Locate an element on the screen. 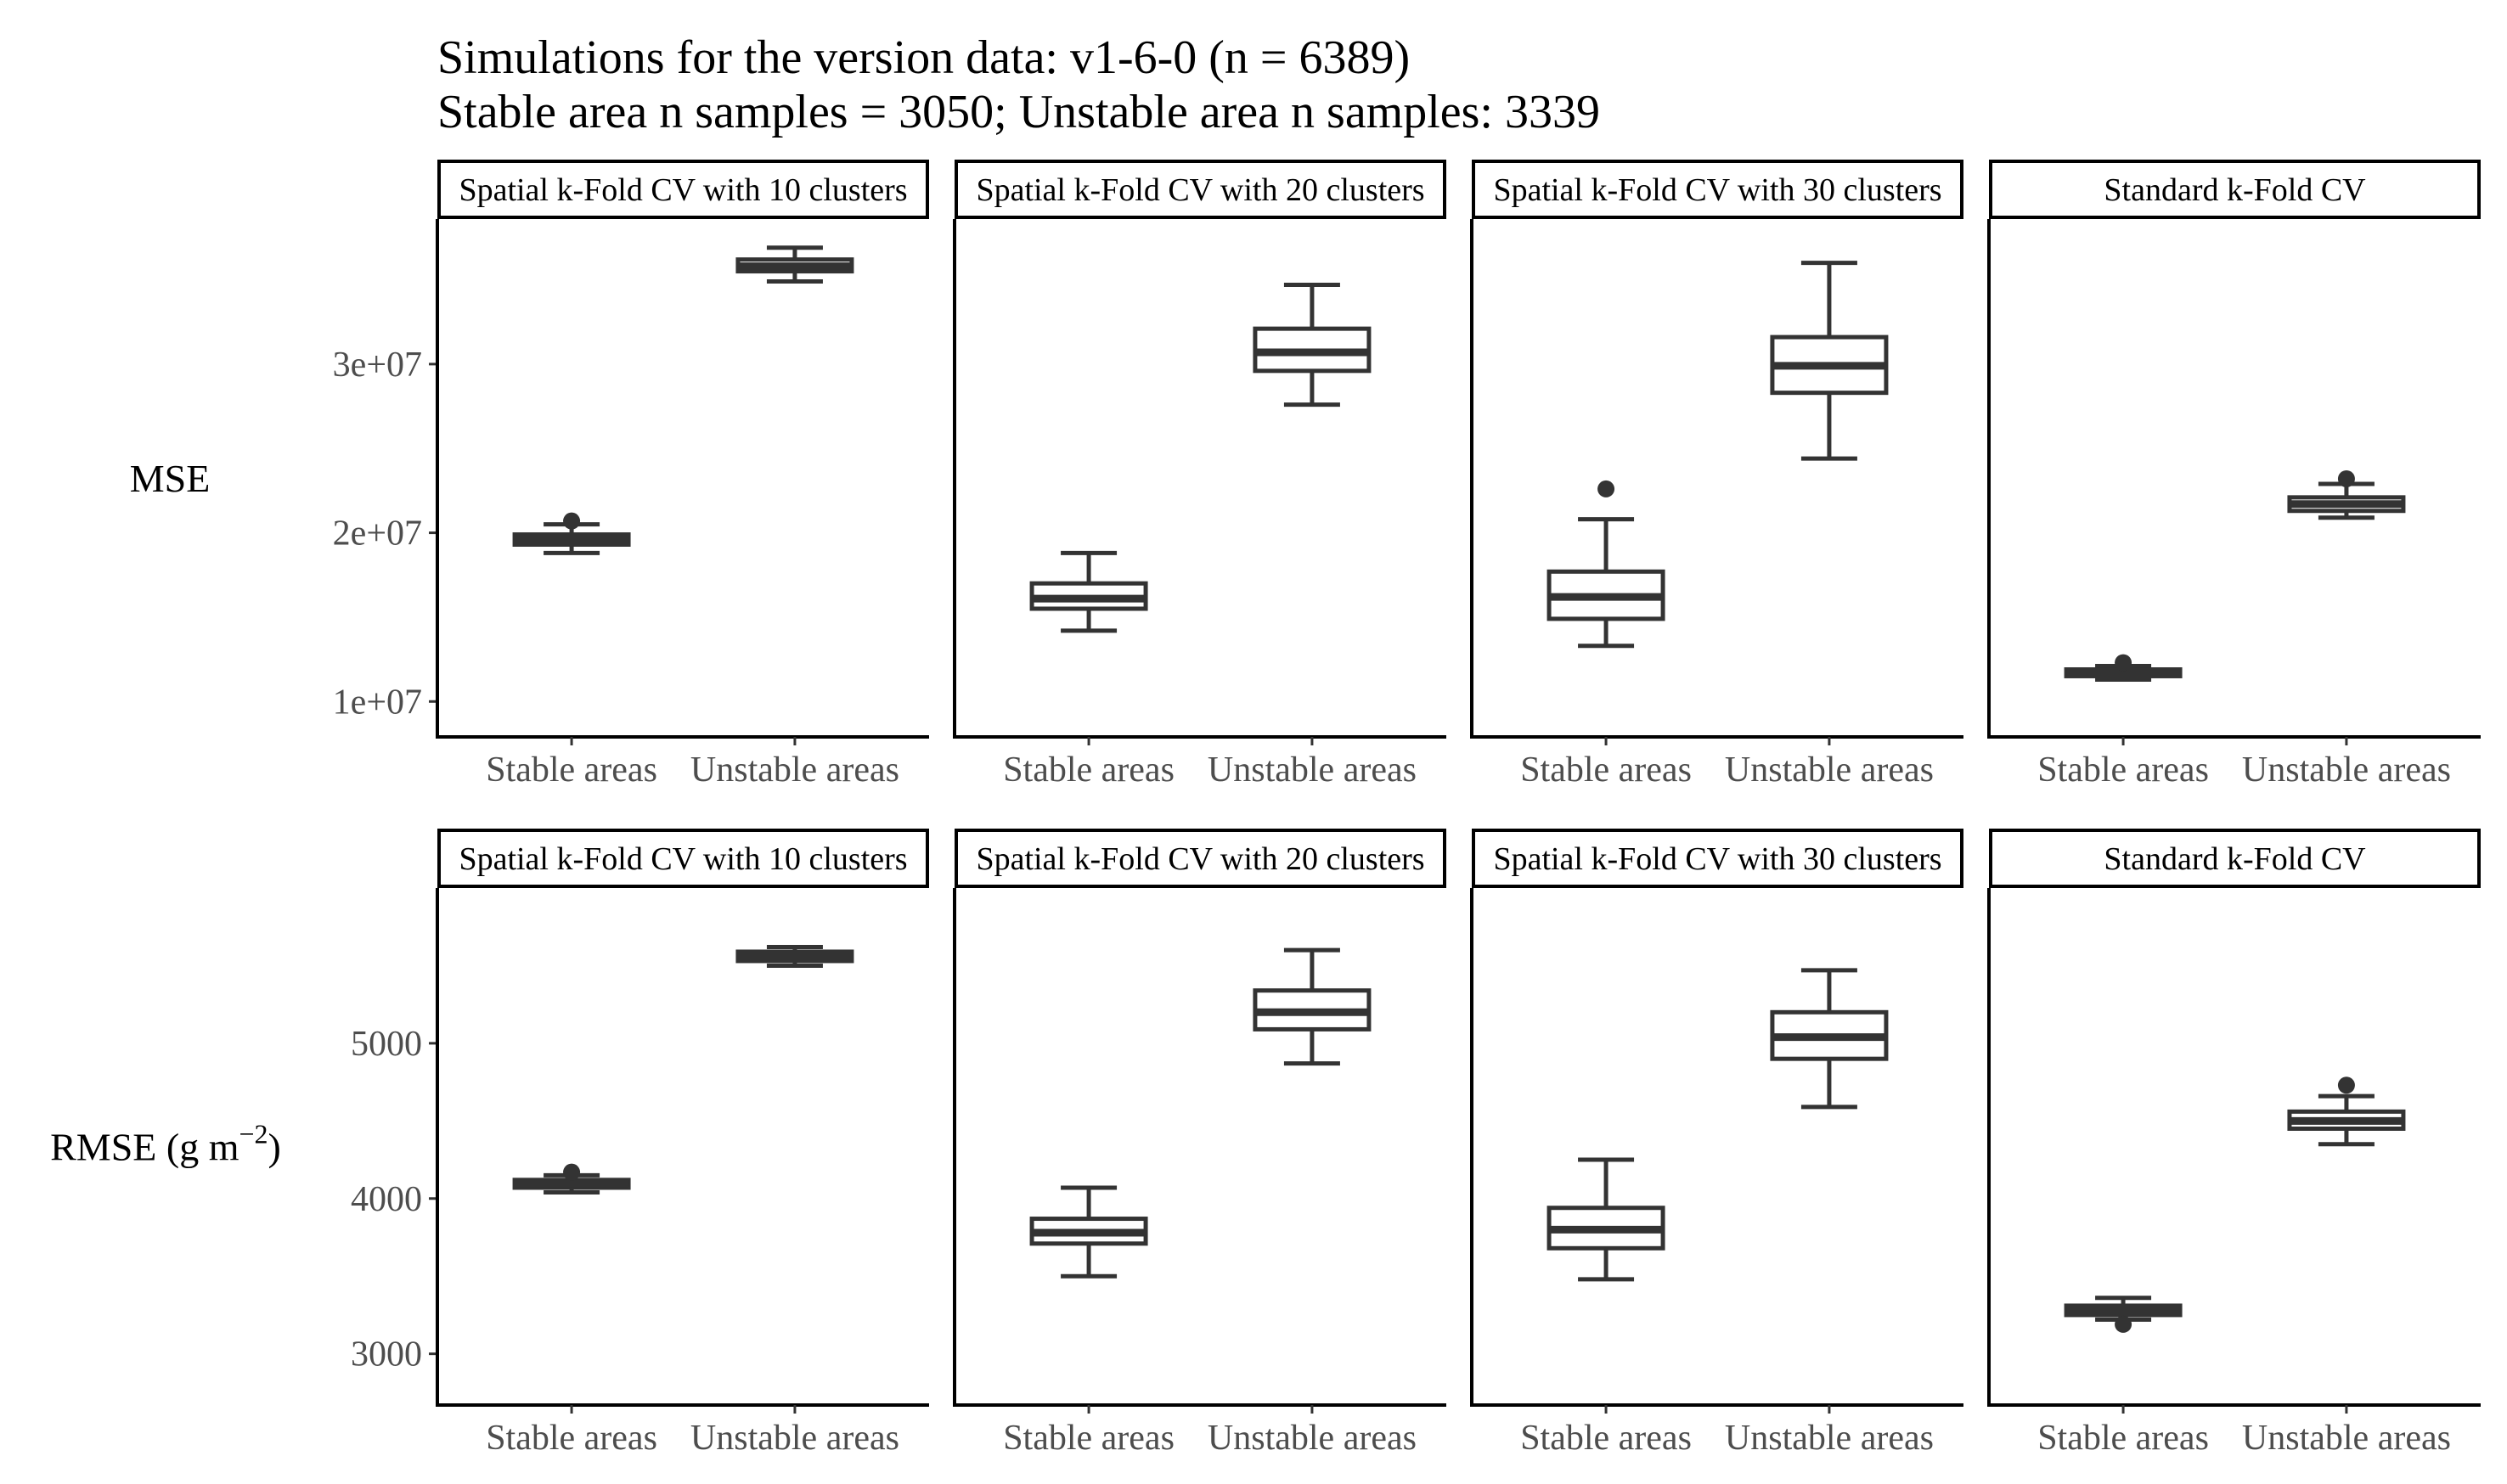  mse-panel-3-x-tick-label: Unstable areas is located at coordinates (1829, 770).